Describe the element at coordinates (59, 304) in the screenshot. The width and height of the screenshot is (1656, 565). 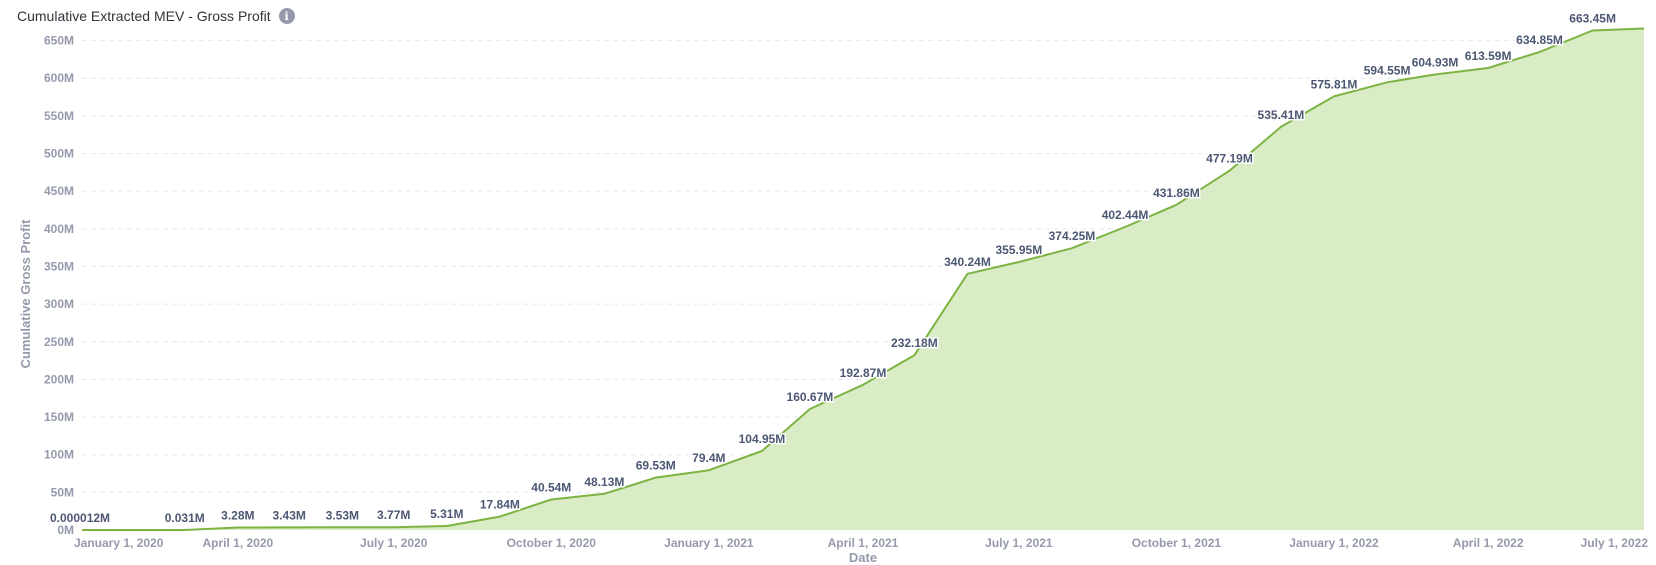
I see `y-tick-label: 300M` at that location.